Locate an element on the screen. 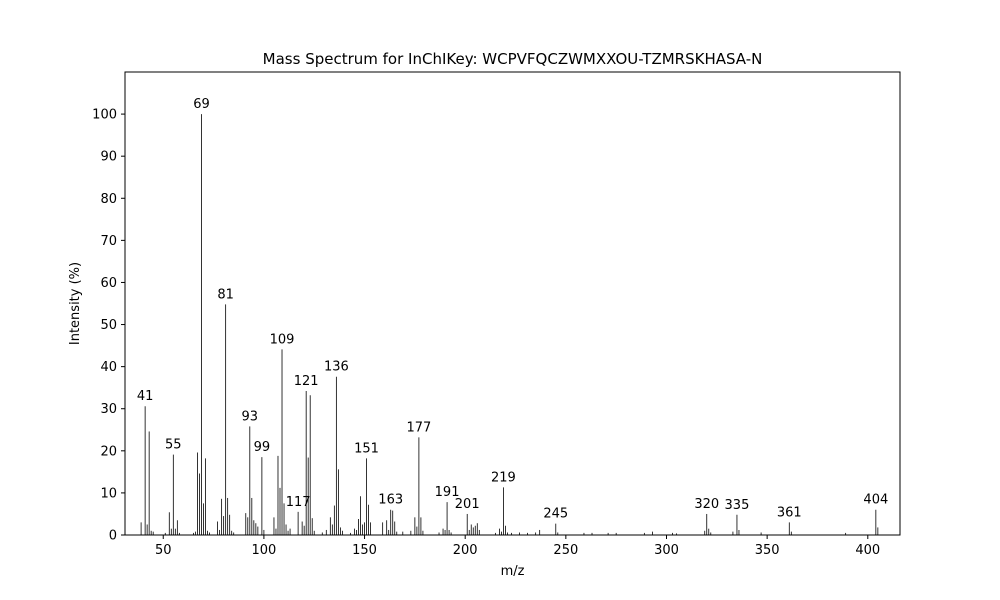 Image resolution: width=1000 pixels, height=600 pixels. peak-label: 361 is located at coordinates (789, 512).